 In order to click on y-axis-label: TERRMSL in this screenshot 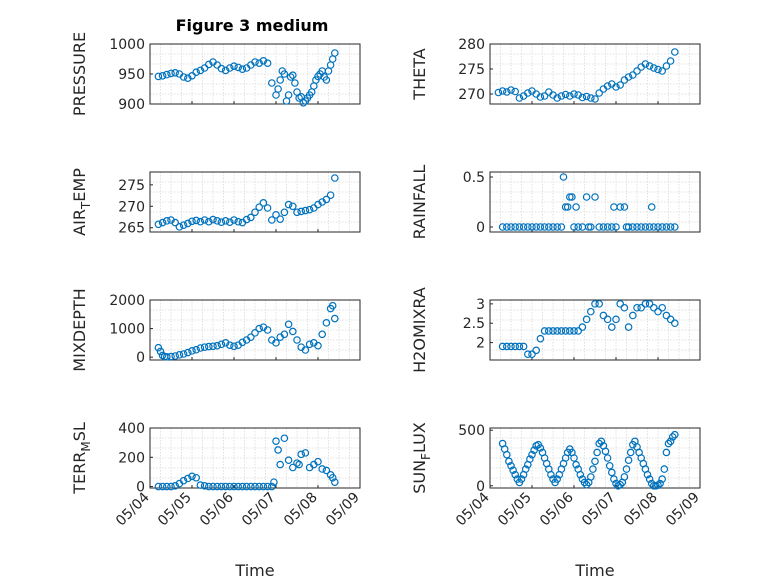, I will do `click(81, 458)`.